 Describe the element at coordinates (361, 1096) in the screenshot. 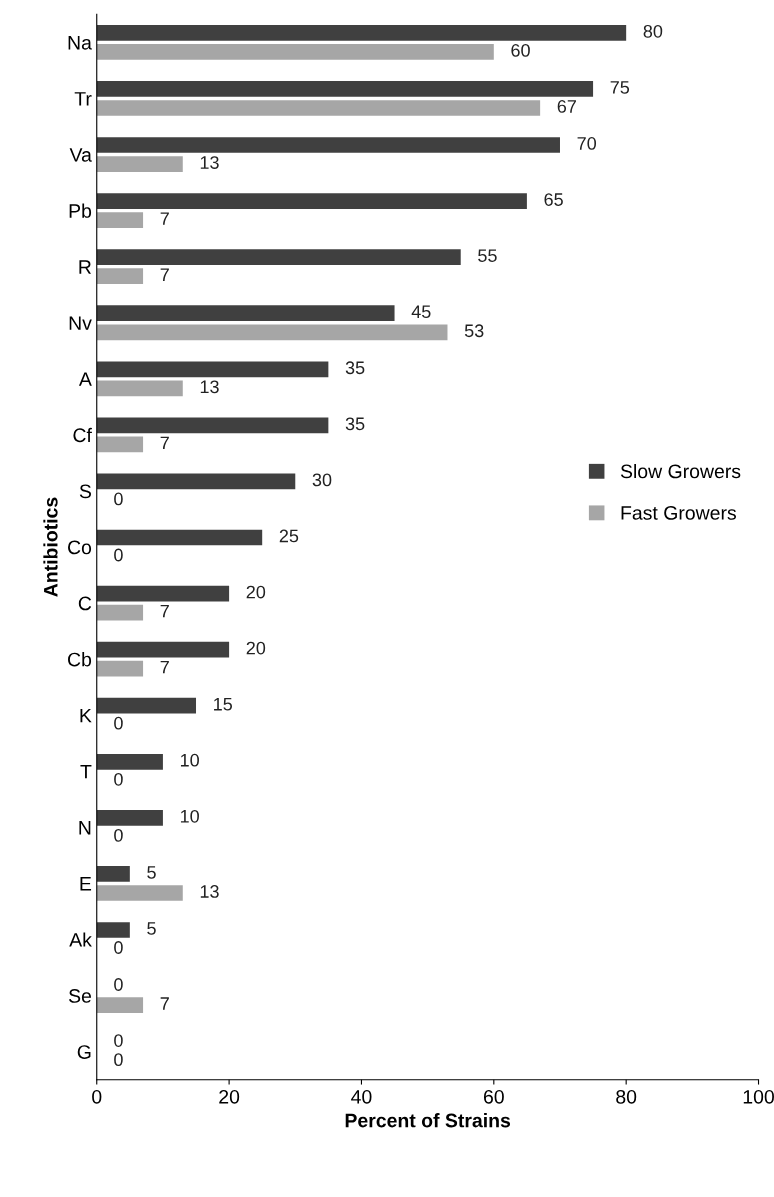

I see `x-tick-label: 40` at that location.